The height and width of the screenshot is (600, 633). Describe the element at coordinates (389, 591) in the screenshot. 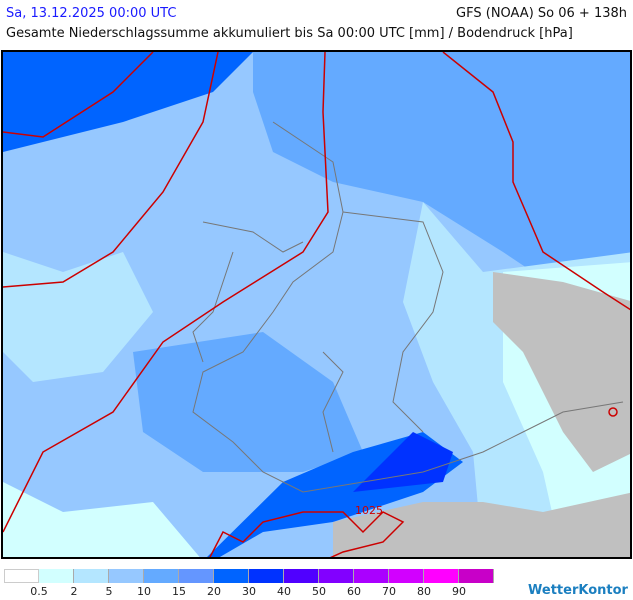

I see `legend-label: 70` at that location.